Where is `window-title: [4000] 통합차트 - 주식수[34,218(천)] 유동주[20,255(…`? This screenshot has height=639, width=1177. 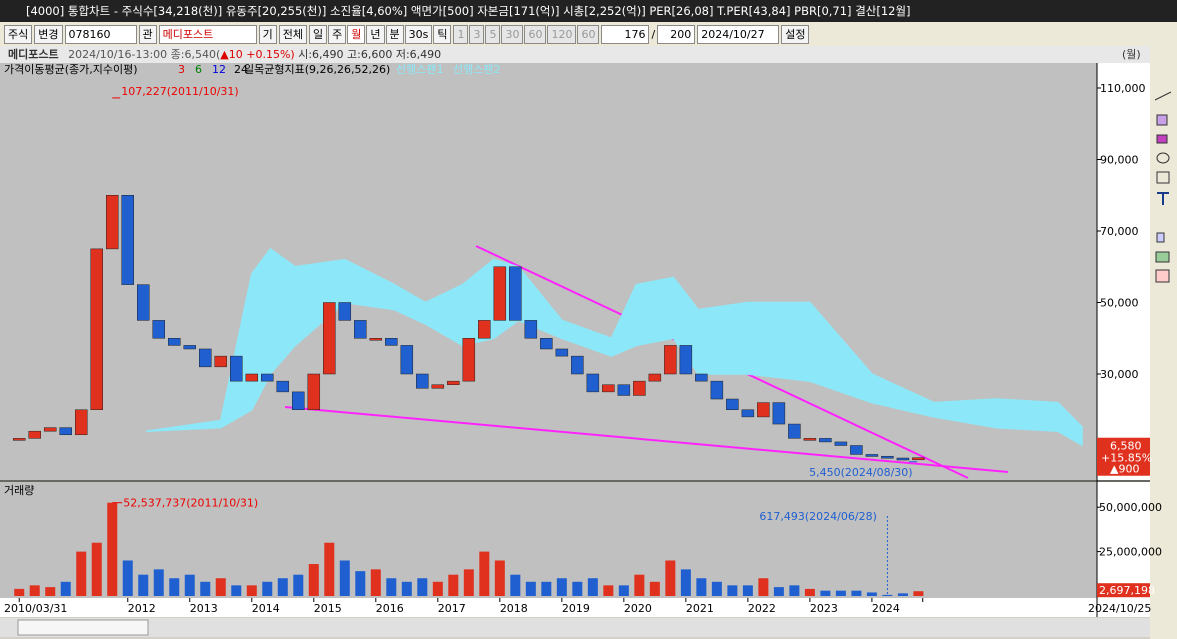
window-title: [4000] 통합차트 - 주식수[34,218(천)] 유동주[20,255(… is located at coordinates (468, 11).